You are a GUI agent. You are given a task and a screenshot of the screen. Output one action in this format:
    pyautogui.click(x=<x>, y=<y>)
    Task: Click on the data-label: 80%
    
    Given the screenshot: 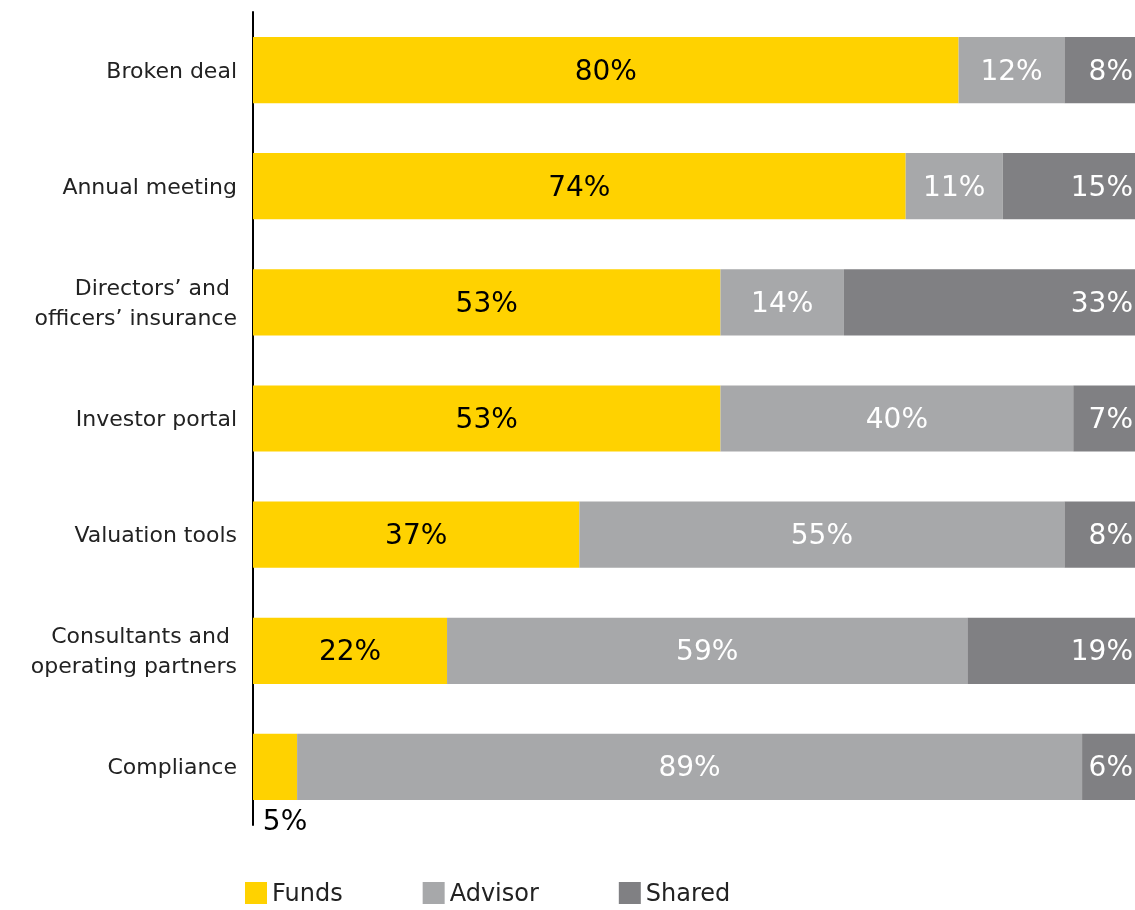 What is the action you would take?
    pyautogui.click(x=605, y=70)
    